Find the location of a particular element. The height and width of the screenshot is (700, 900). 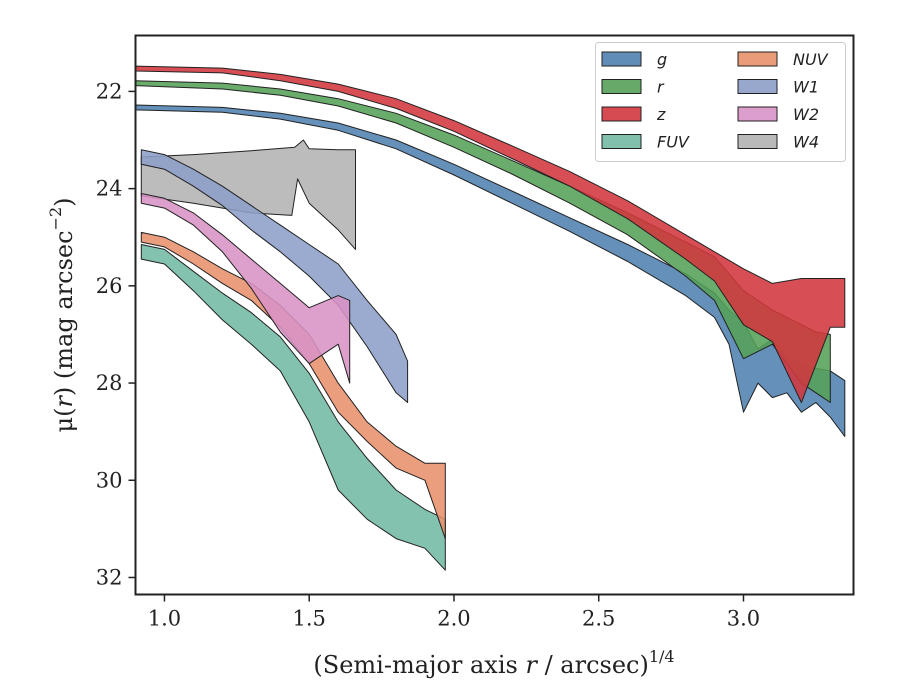

x-tick-label: 2.5 is located at coordinates (598, 619).